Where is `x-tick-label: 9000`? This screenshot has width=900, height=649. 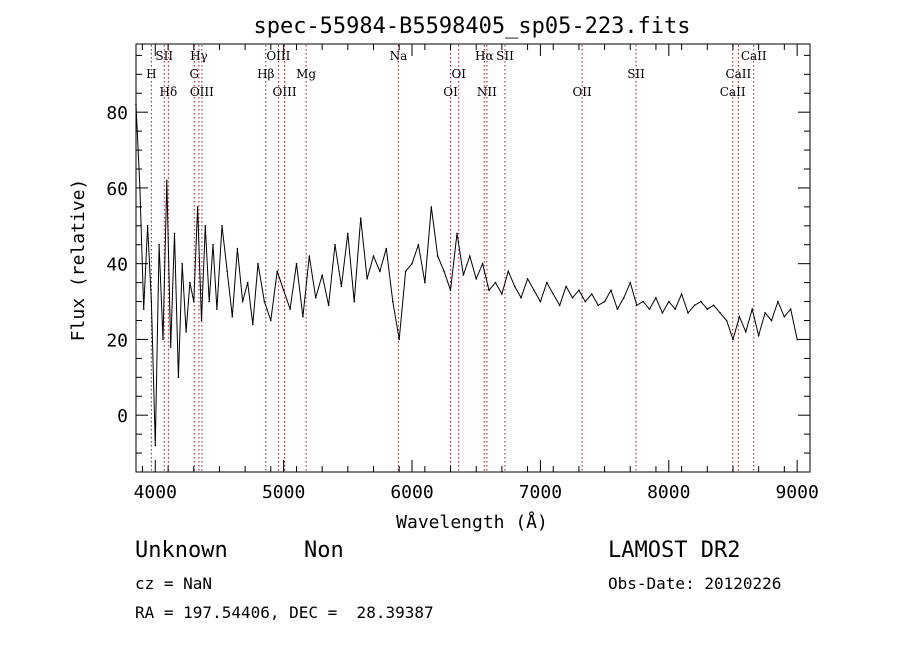 x-tick-label: 9000 is located at coordinates (796, 492).